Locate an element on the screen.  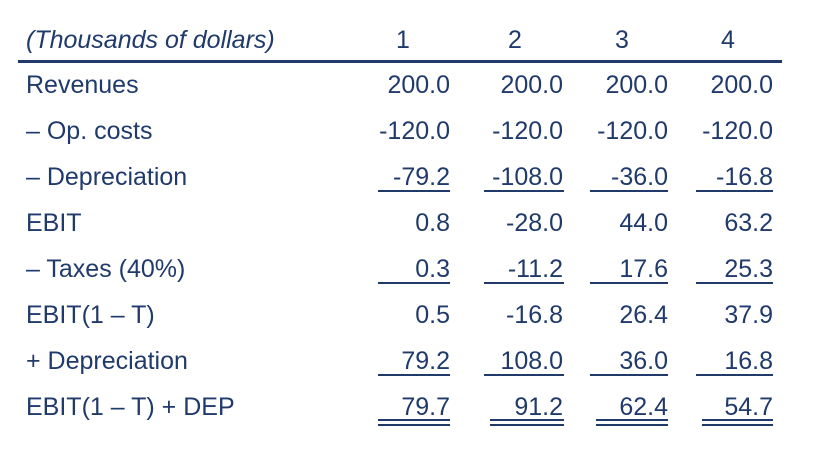
row-label: – Taxes (40%) is located at coordinates (106, 269).